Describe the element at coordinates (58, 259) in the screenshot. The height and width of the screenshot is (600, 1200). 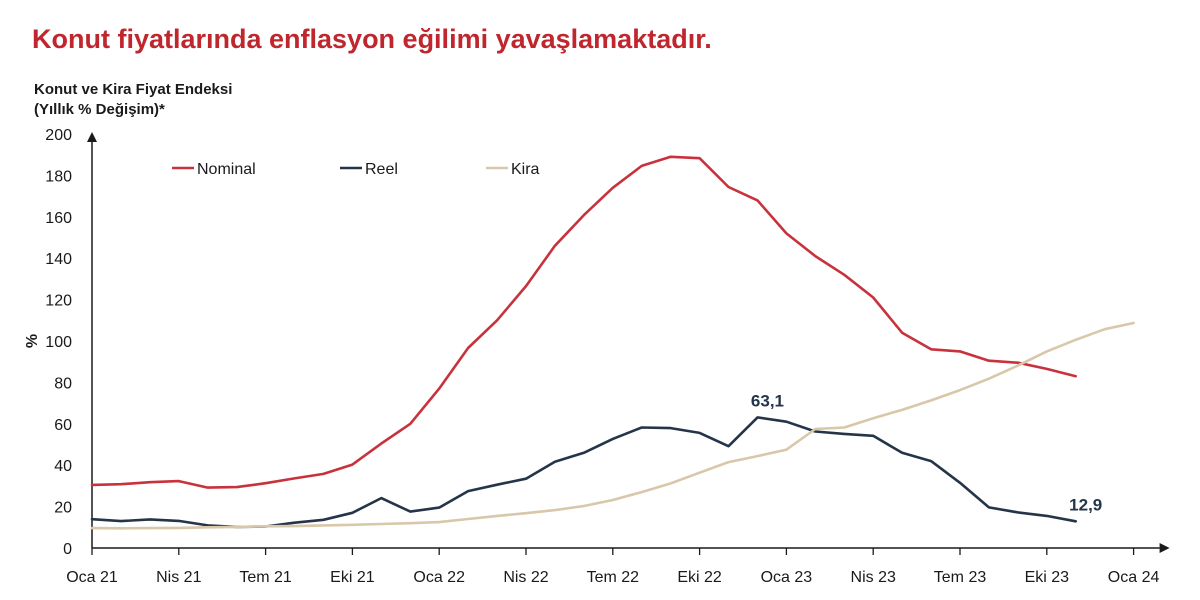
I see `y-tick-label: 140` at that location.